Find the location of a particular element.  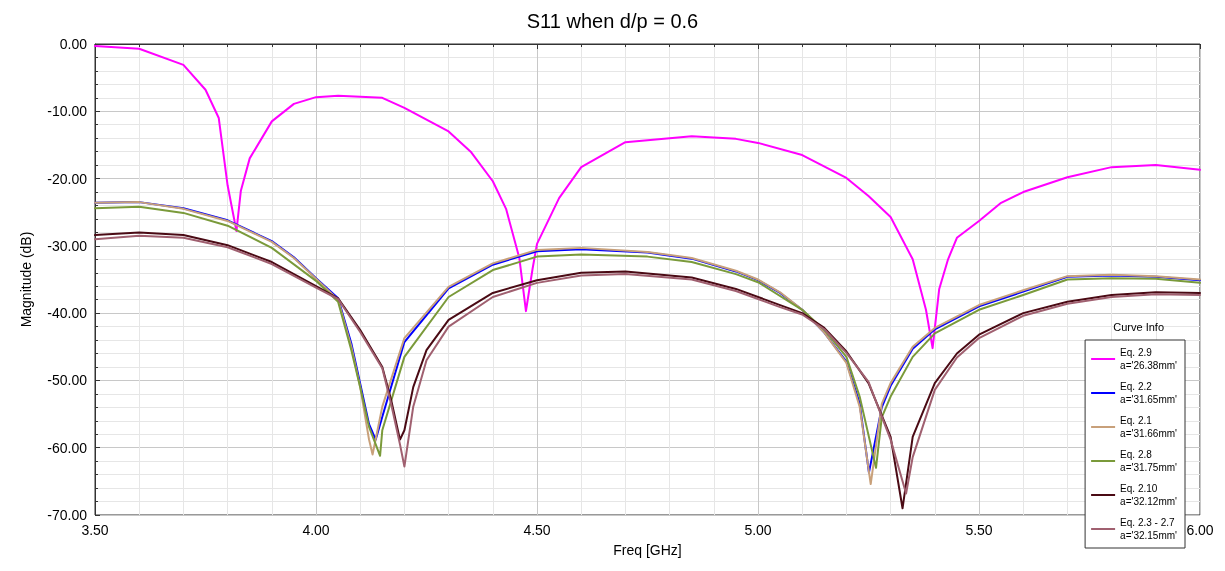

legend-label: Eq. 2.3 - 2.7 a='32.15mm' is located at coordinates (1149, 529).